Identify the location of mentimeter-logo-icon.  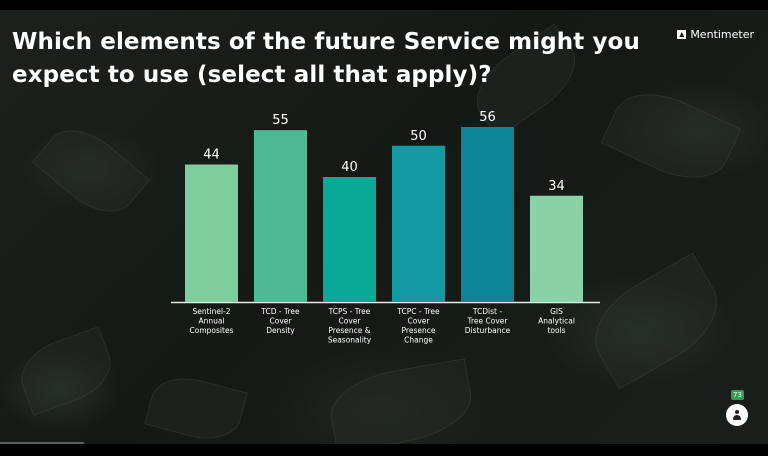
(682, 34).